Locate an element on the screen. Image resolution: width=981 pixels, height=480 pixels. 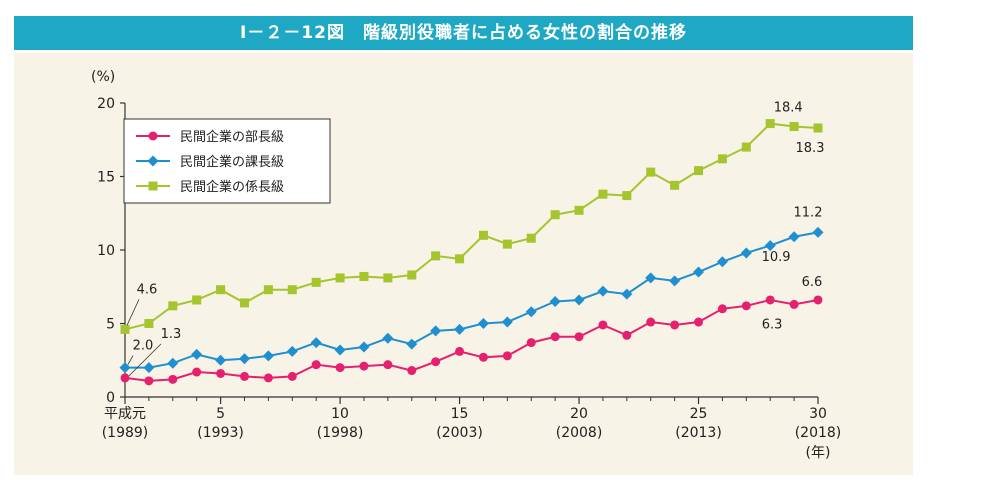
y-tick-label: 10 is located at coordinates (106, 251).